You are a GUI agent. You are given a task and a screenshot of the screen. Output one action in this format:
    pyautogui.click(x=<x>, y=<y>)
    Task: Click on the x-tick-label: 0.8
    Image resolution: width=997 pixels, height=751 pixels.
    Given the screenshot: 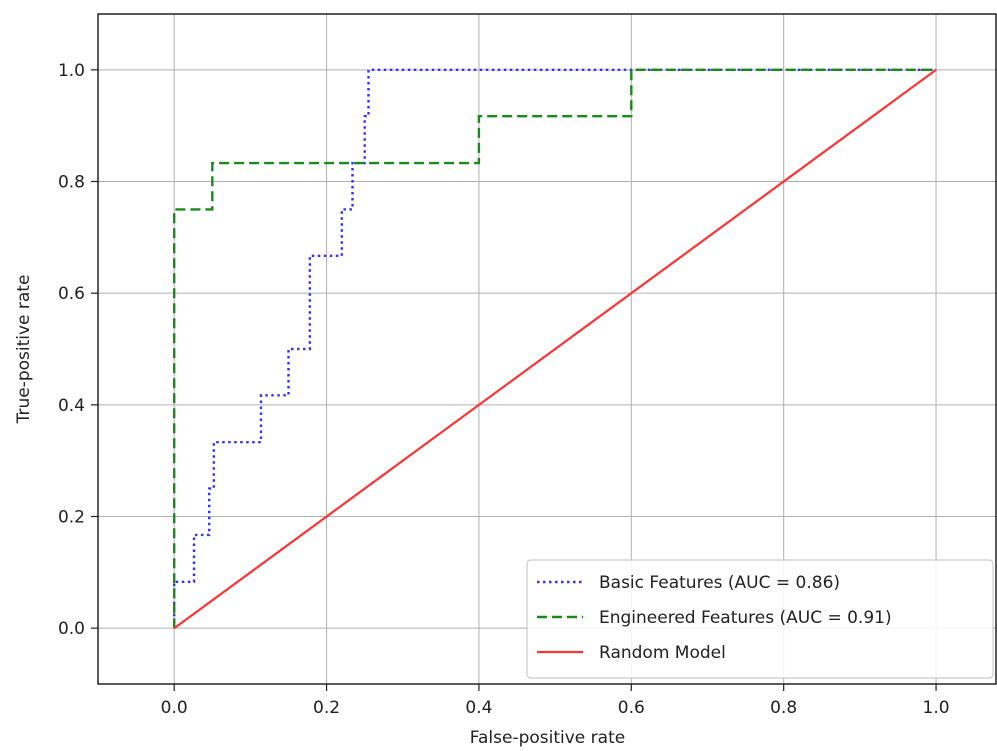 What is the action you would take?
    pyautogui.click(x=783, y=708)
    